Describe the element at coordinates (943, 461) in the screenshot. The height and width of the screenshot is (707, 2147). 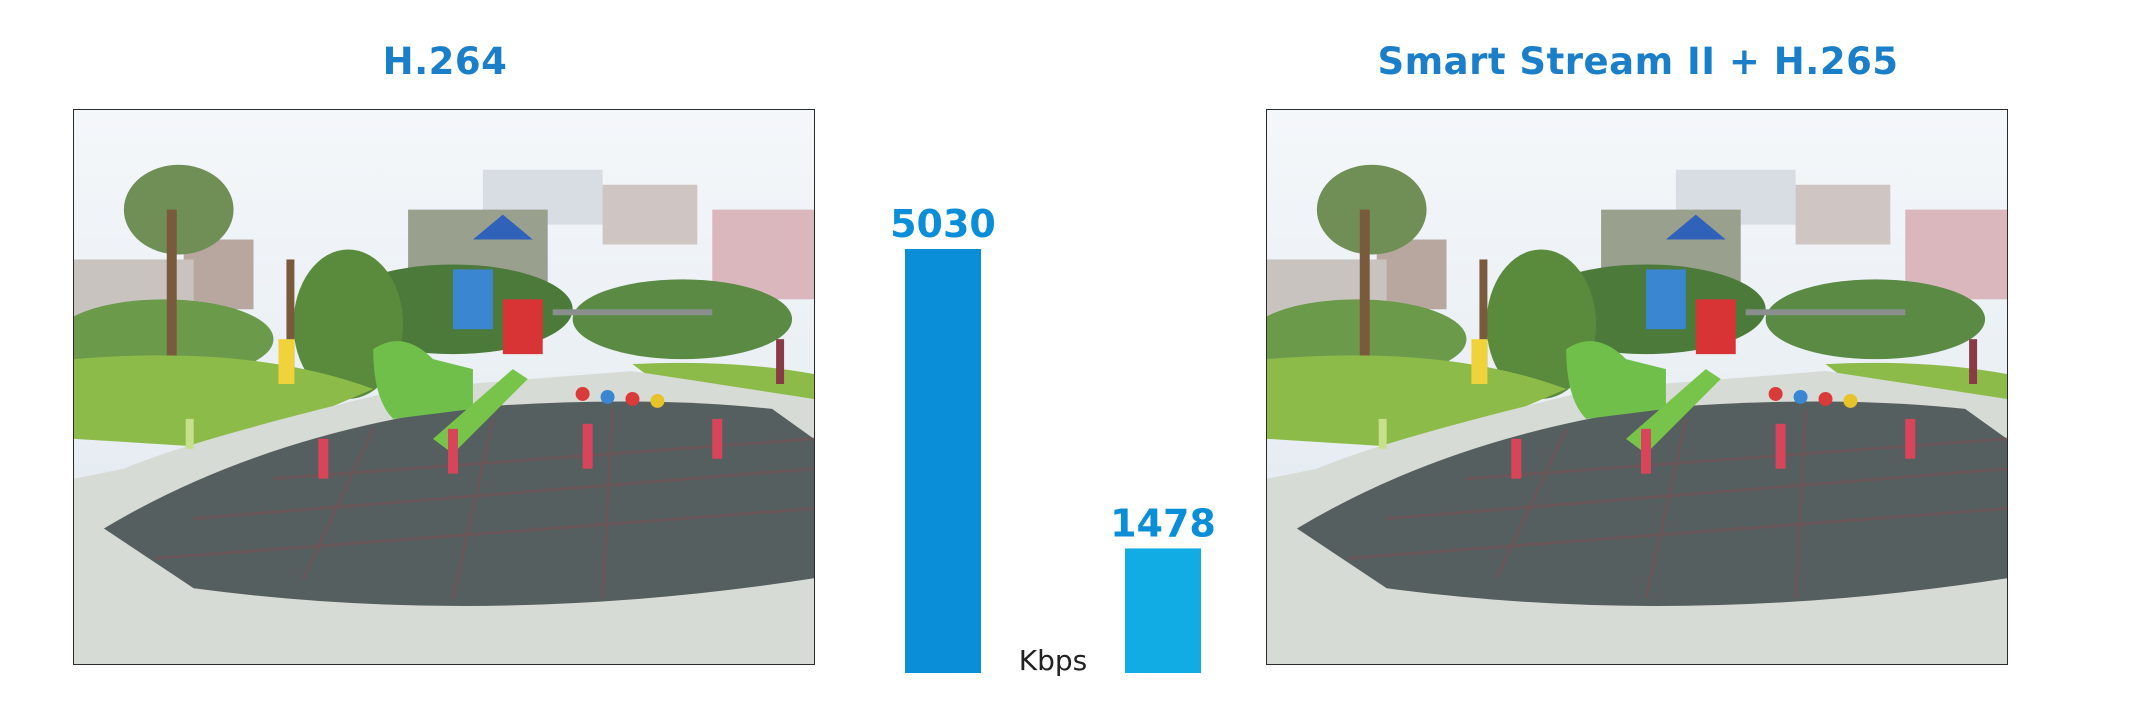
I see `bar-h264` at that location.